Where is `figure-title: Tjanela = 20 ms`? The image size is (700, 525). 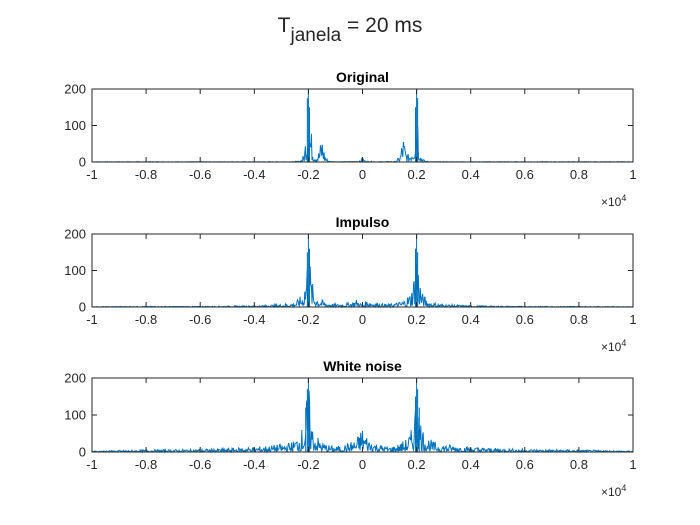 figure-title: Tjanela = 20 ms is located at coordinates (350, 30).